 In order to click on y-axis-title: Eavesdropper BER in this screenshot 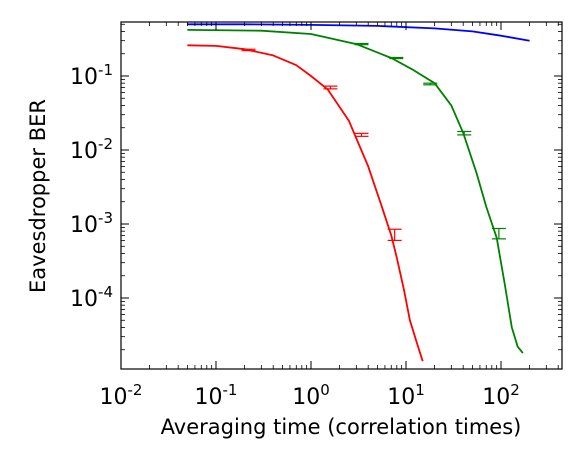, I will do `click(38, 196)`.